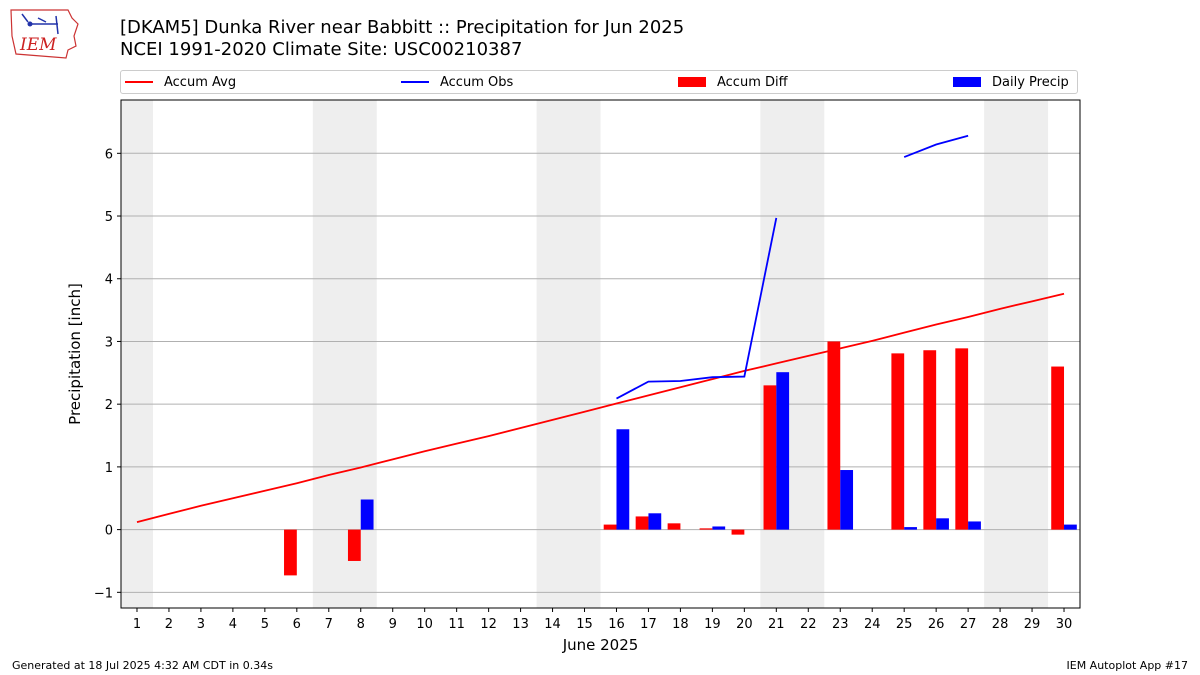 Image resolution: width=1200 pixels, height=675 pixels. What do you see at coordinates (840, 624) in the screenshot?
I see `x-tick-label: 23` at bounding box center [840, 624].